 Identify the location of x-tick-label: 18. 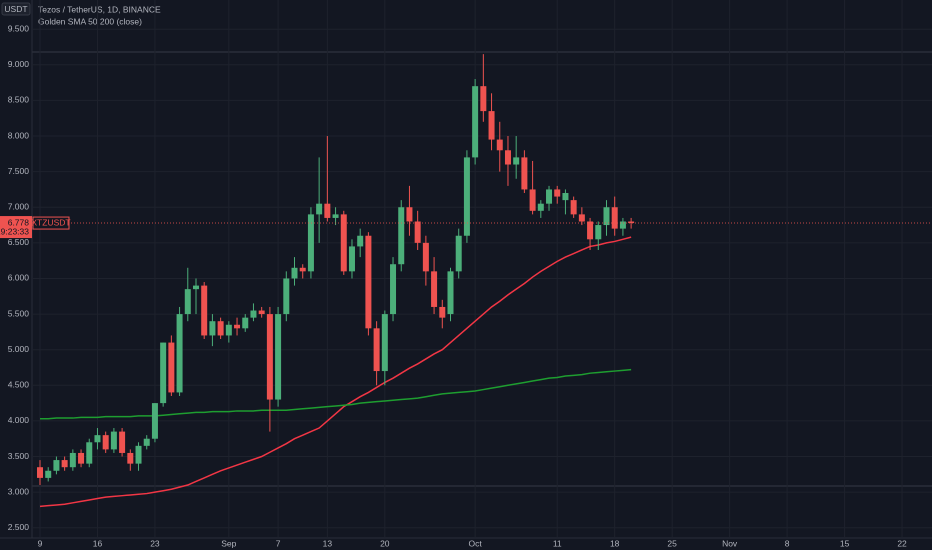
(615, 543).